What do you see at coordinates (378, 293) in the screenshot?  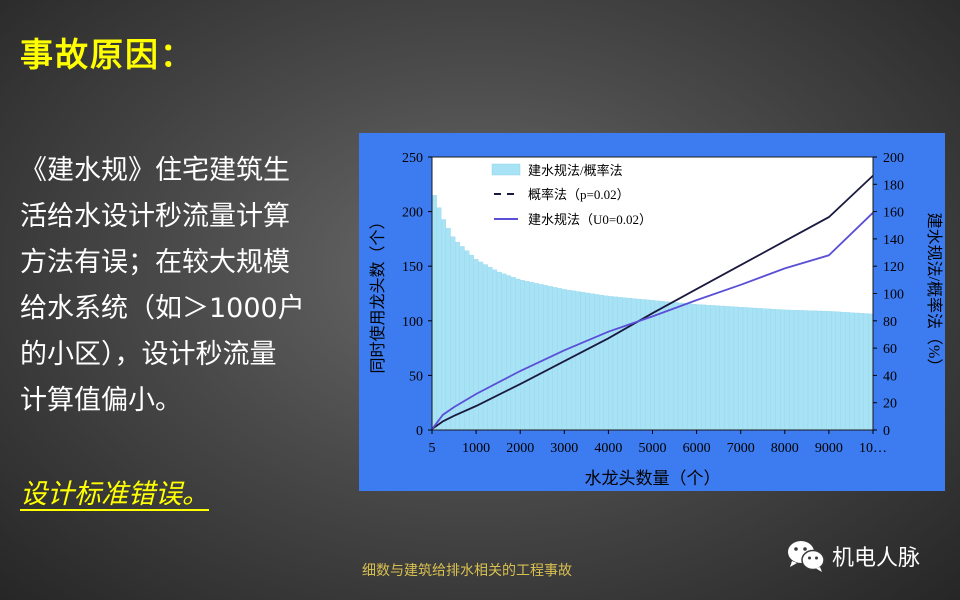 I see `y-left-axis-title: 同时使用龙头数（个）` at bounding box center [378, 293].